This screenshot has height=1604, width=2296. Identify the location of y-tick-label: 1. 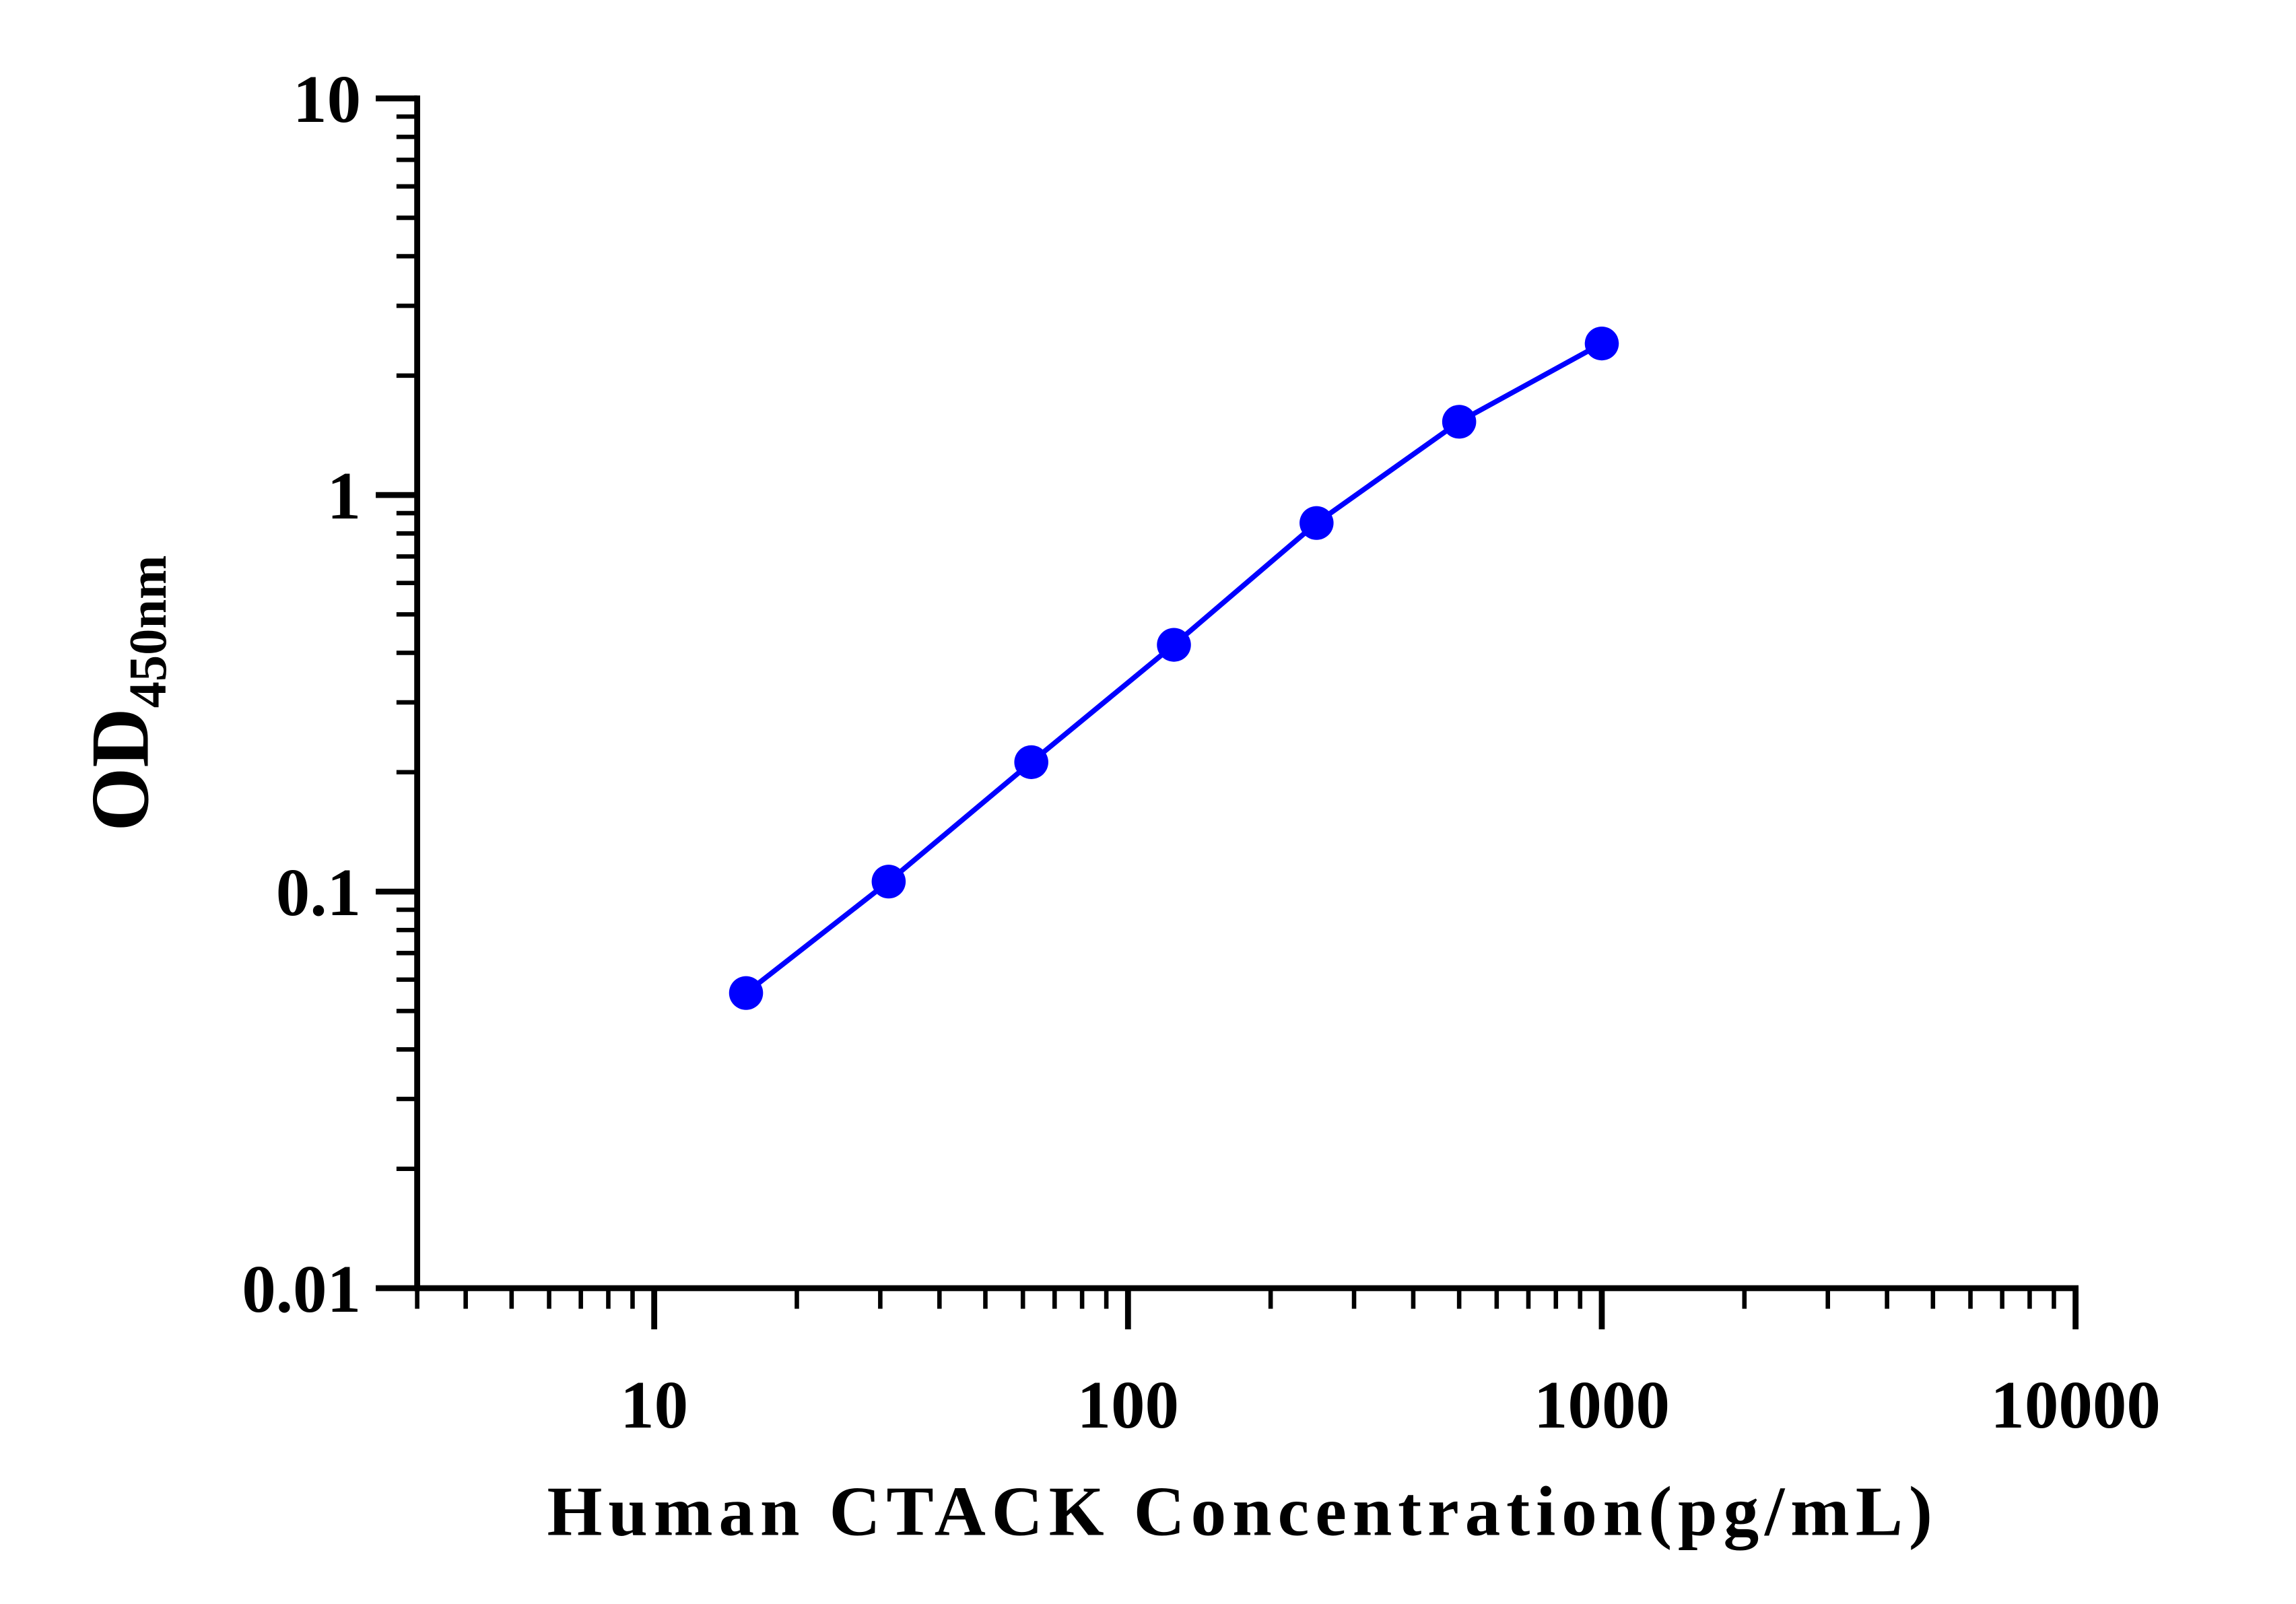
(344, 495).